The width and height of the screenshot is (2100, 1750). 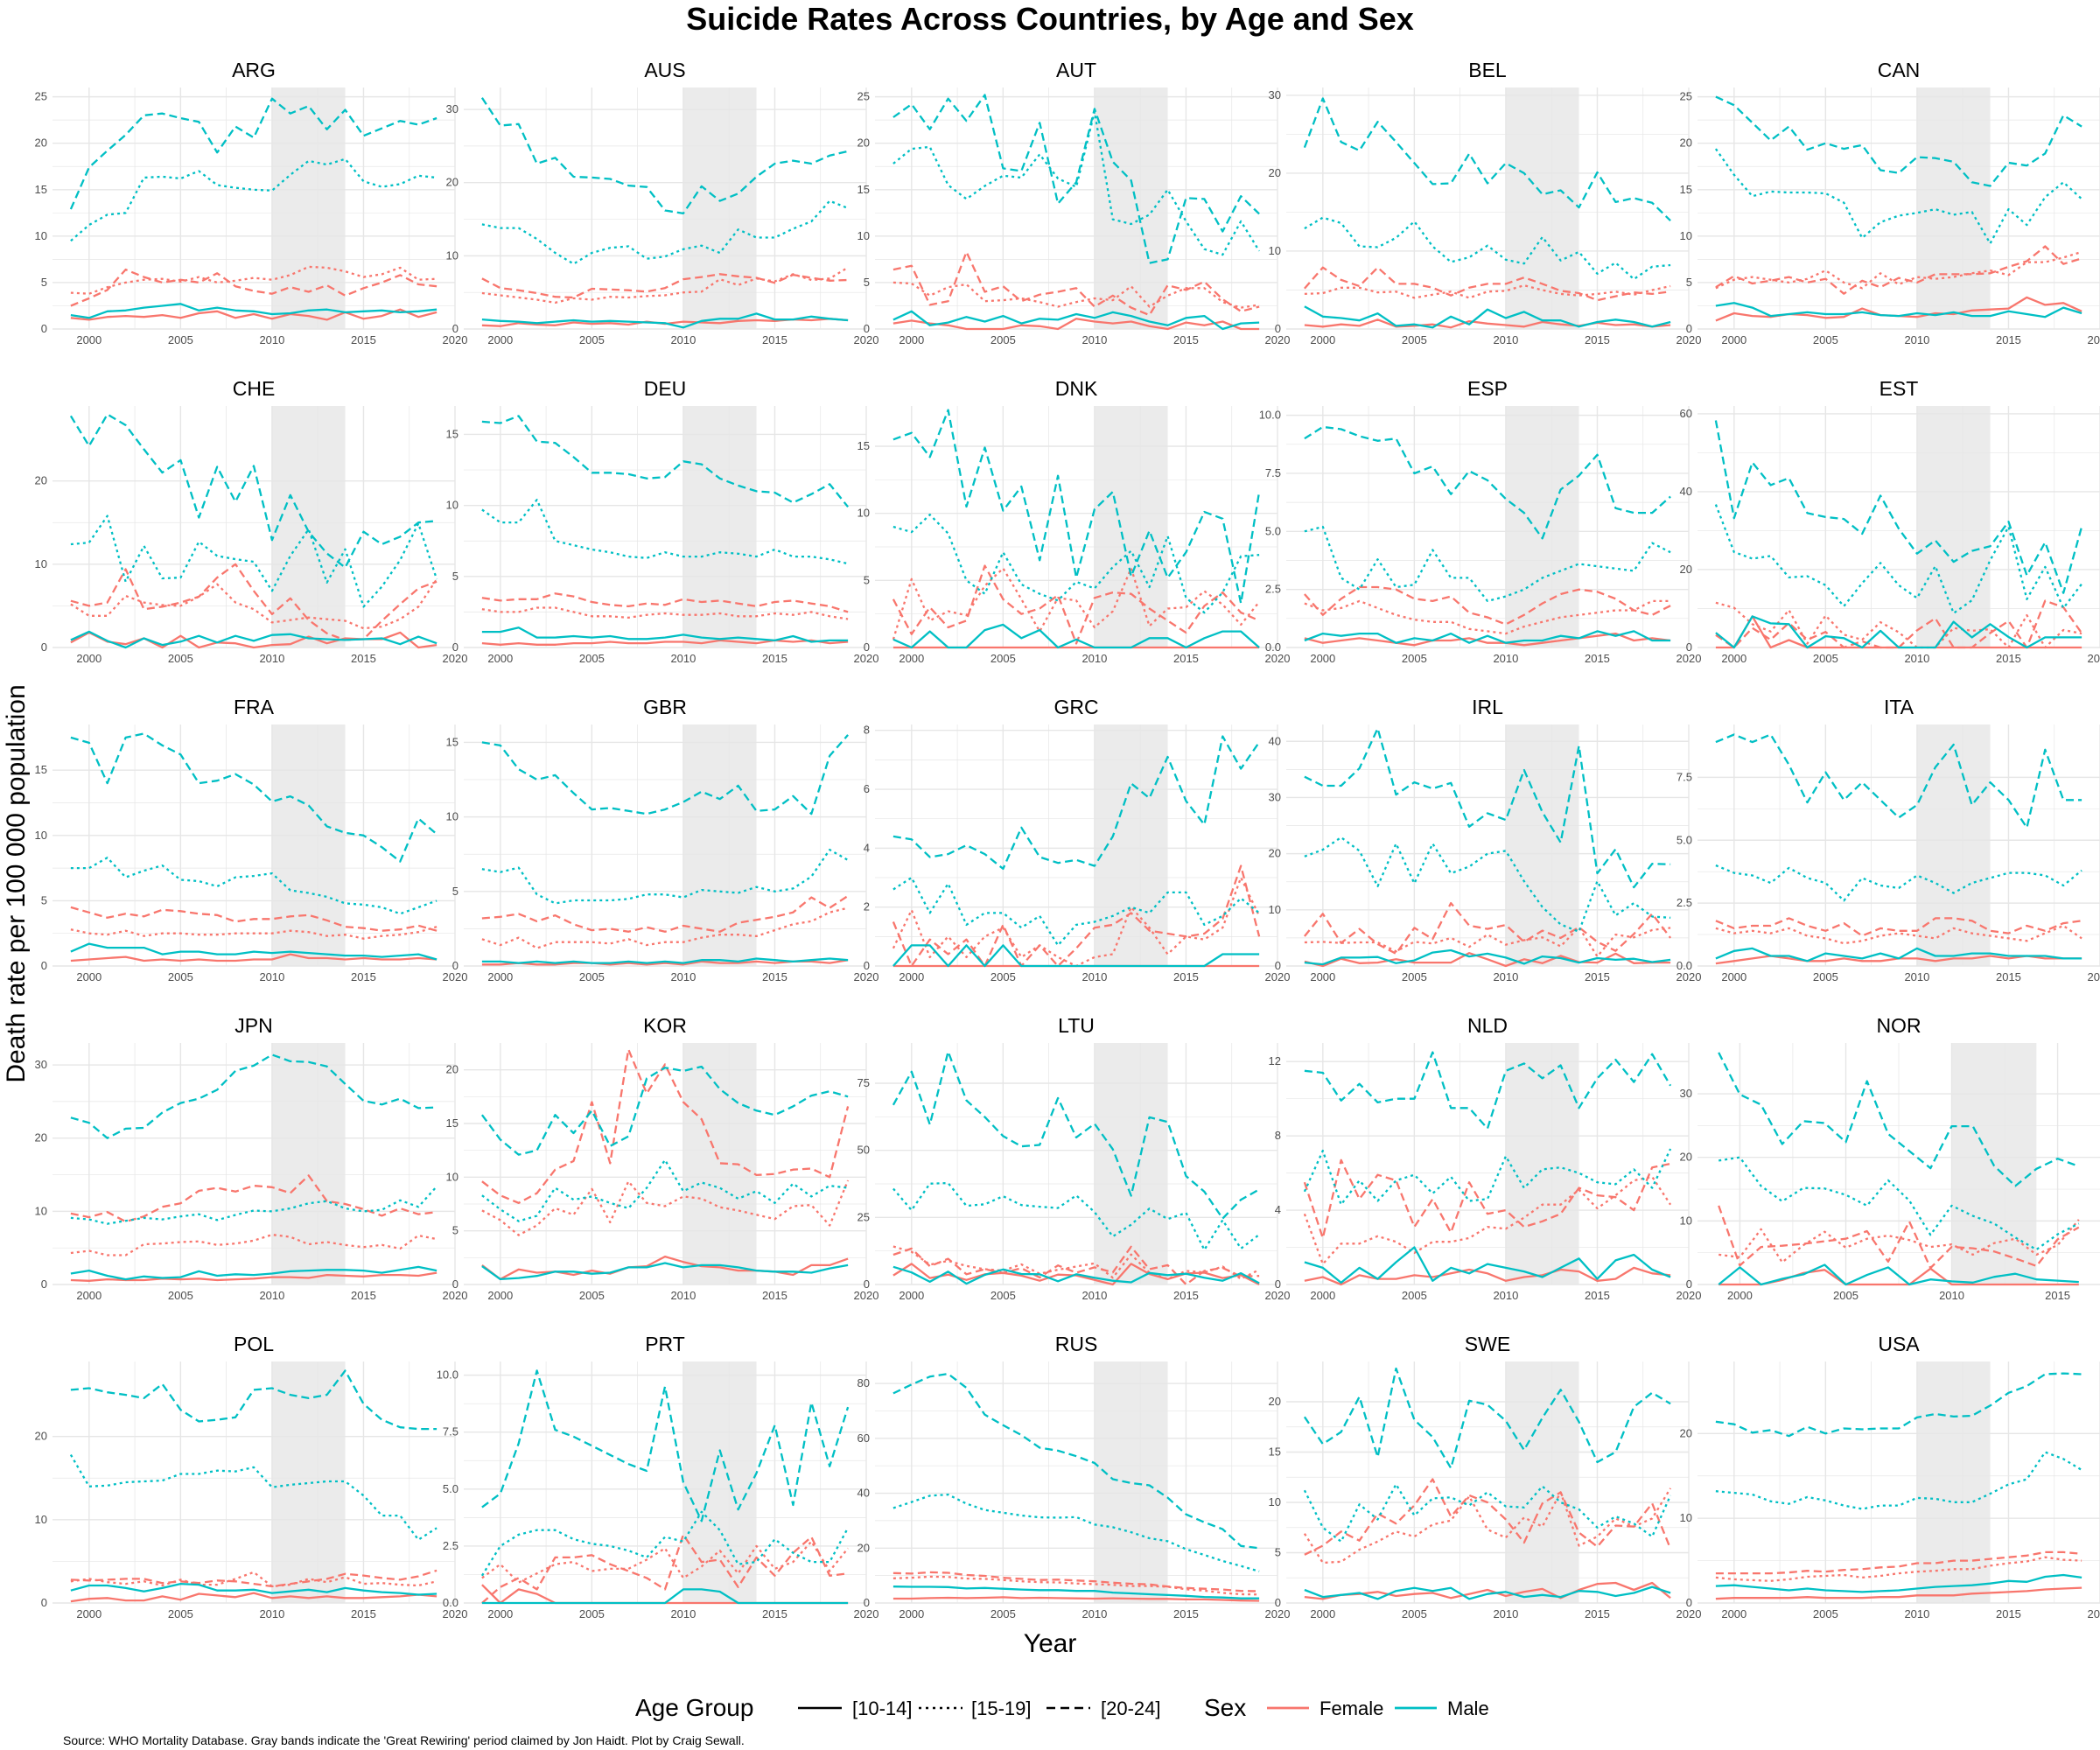 I want to click on series-male-15-19-ita, so click(x=1898, y=883).